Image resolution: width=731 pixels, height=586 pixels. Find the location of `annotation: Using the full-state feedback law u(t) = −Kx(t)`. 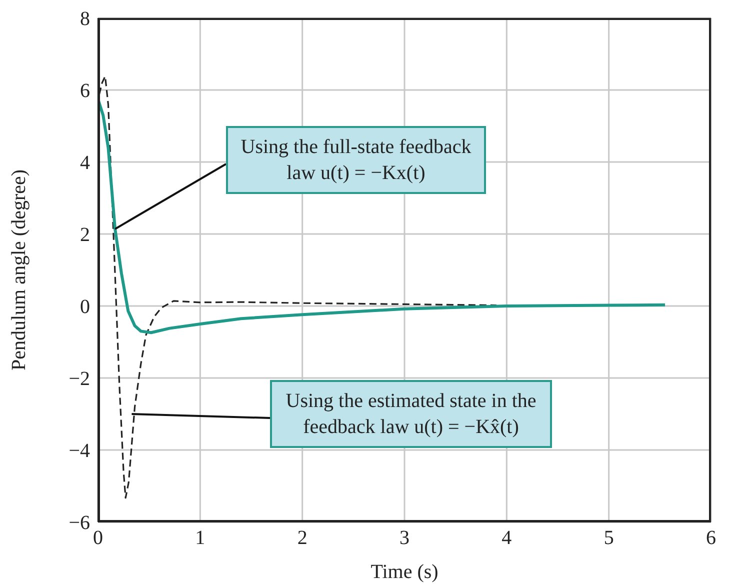

annotation: Using the full-state feedback law u(t) = −Kx(t) is located at coordinates (356, 160).